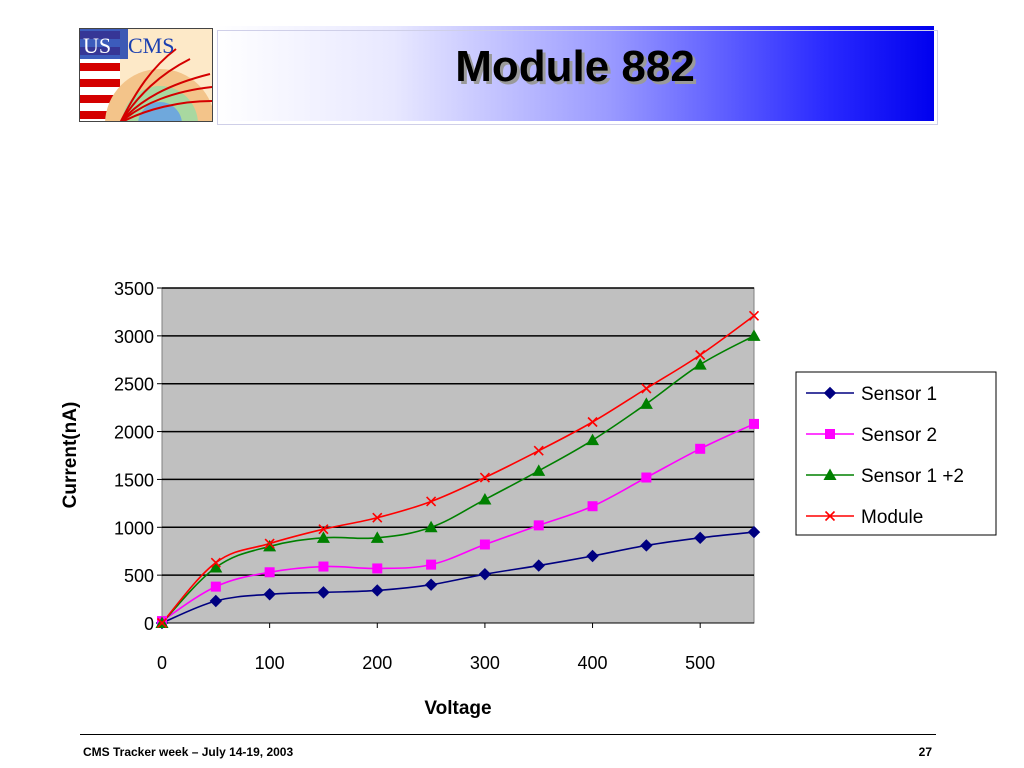 Image resolution: width=1024 pixels, height=768 pixels. What do you see at coordinates (457, 708) in the screenshot?
I see `x-axis-label: Voltage` at bounding box center [457, 708].